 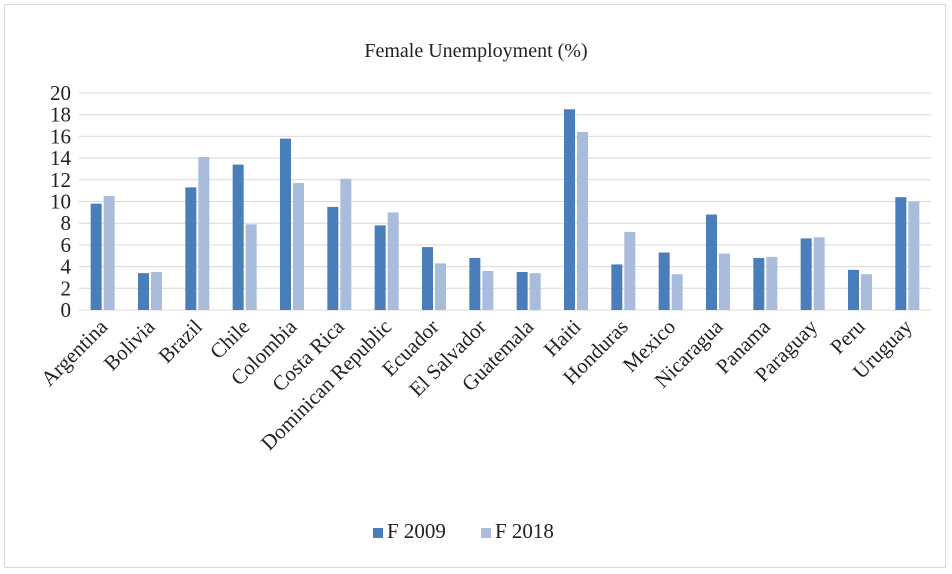 What do you see at coordinates (333, 258) in the screenshot?
I see `bar-f-2009-costa-rica` at bounding box center [333, 258].